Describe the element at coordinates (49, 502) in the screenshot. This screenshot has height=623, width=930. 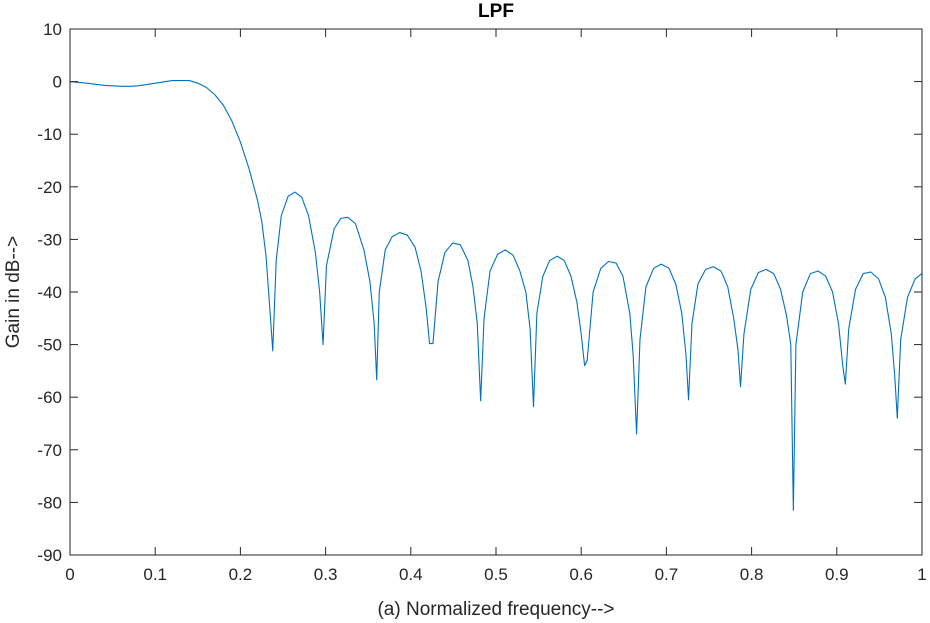
I see `y-tick-label: -80` at that location.